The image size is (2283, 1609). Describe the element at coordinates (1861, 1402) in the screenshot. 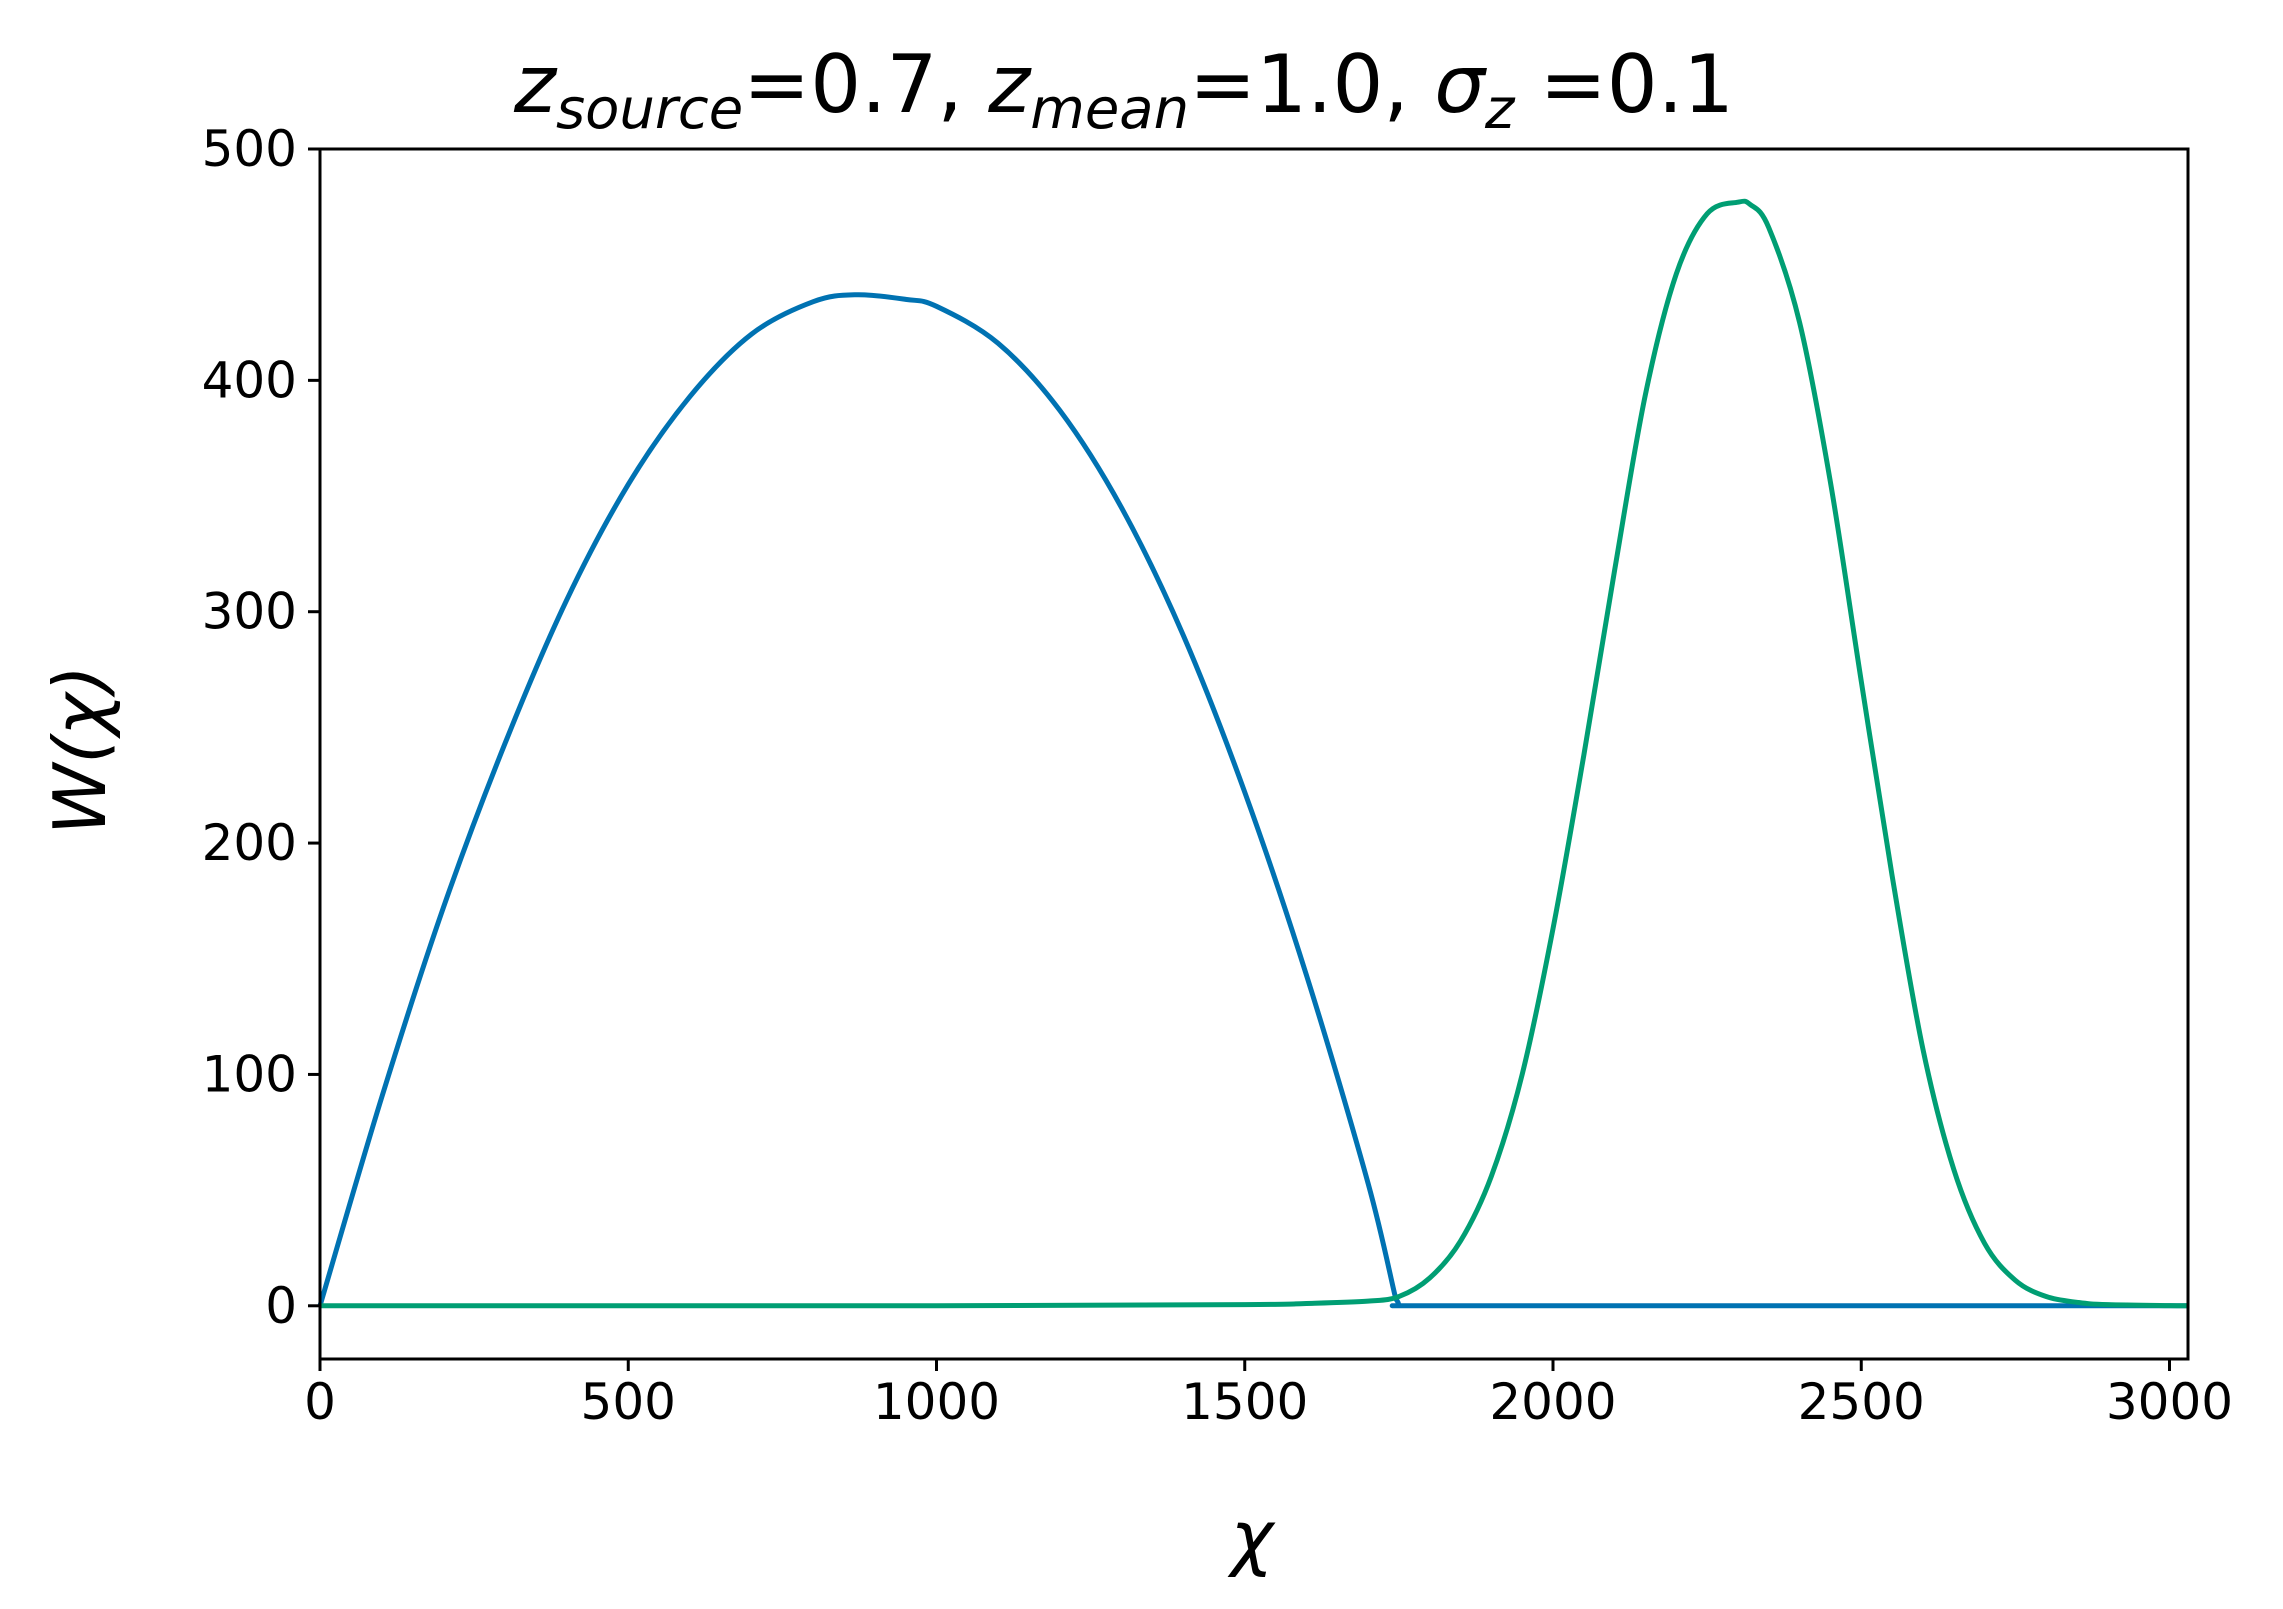

I see `x-tick-label: 2500` at that location.